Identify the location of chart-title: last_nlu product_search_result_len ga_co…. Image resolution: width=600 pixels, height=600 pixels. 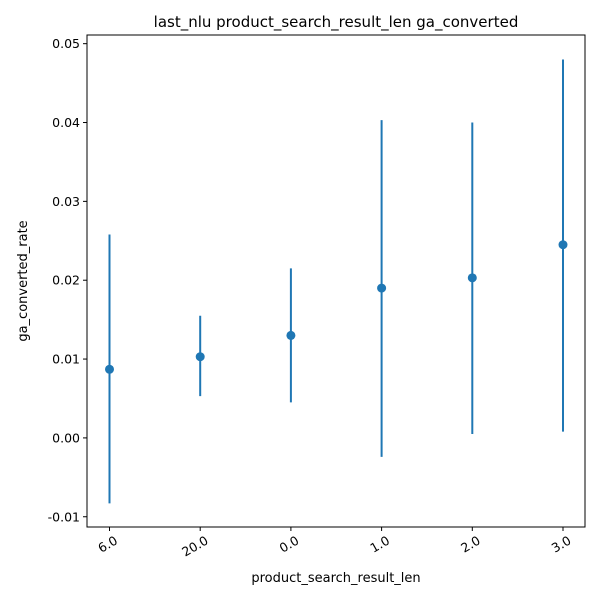
(336, 22).